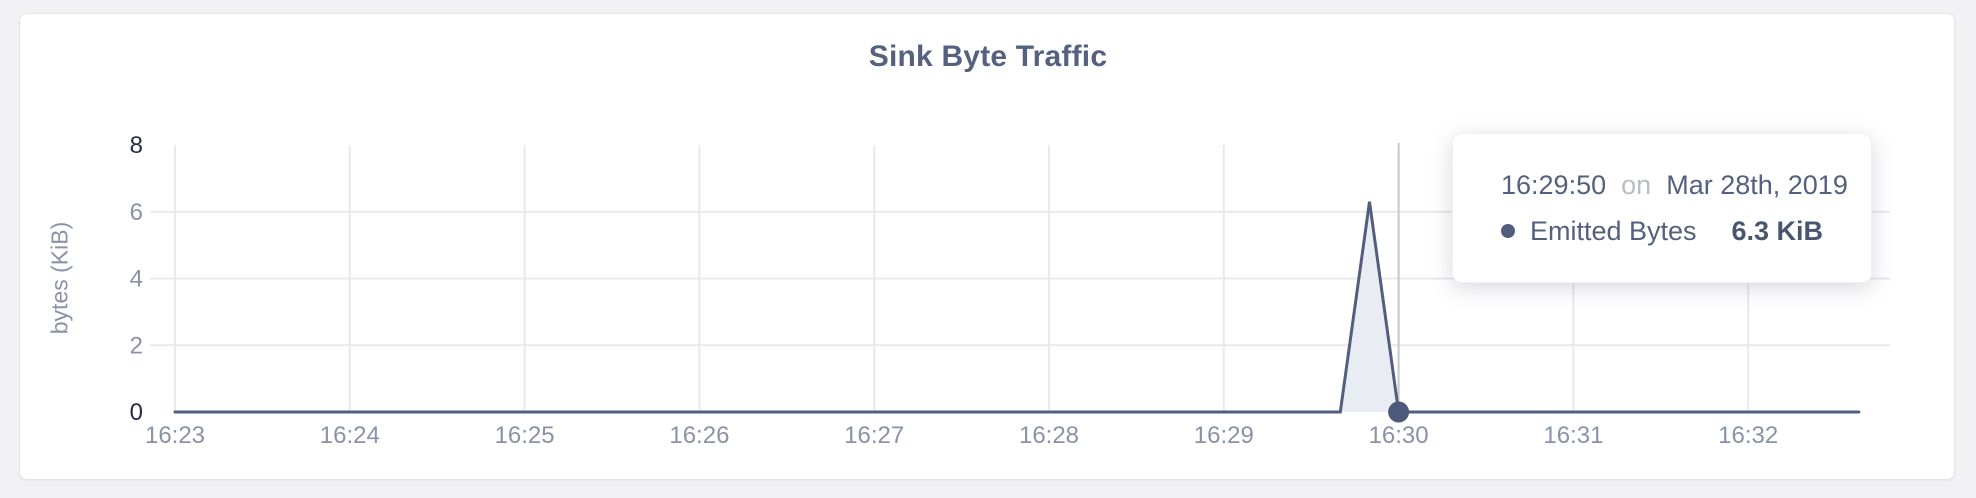  Describe the element at coordinates (699, 435) in the screenshot. I see `x-tick-label: 16:26` at that location.